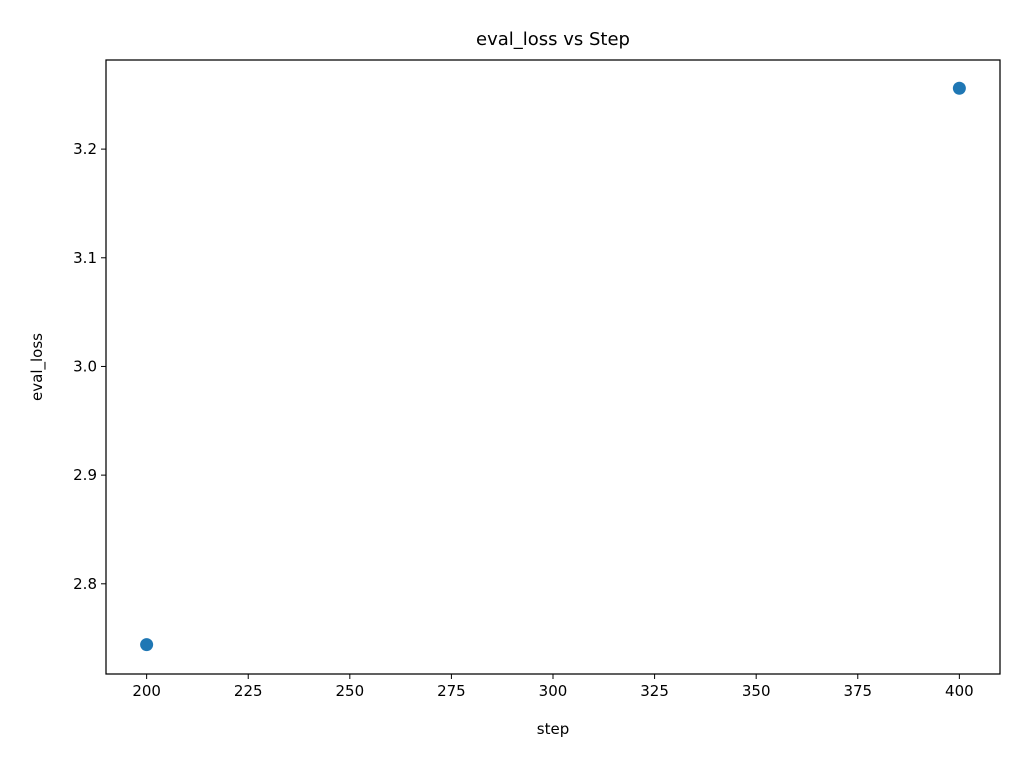  Describe the element at coordinates (85, 584) in the screenshot. I see `y-tick-label: 2.8` at that location.